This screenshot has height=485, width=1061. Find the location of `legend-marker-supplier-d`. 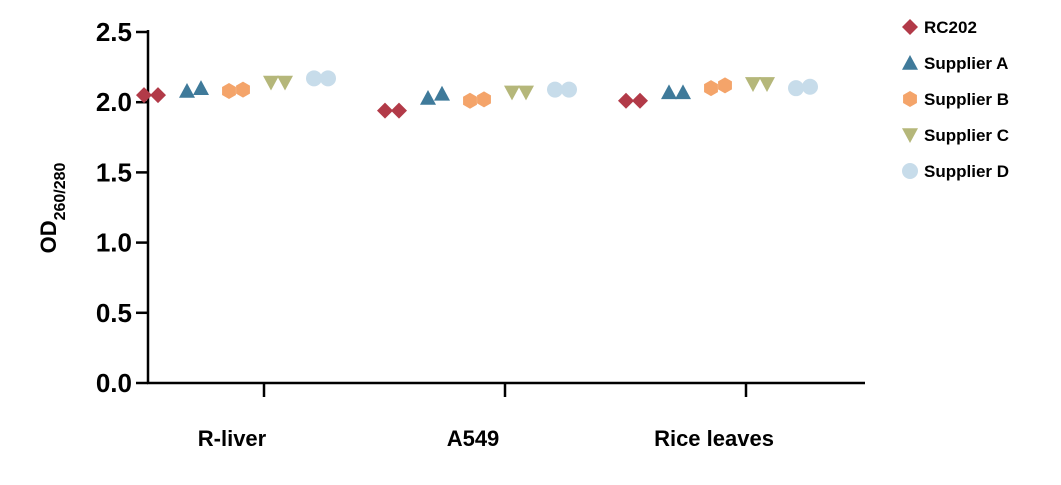

legend-marker-supplier-d is located at coordinates (910, 171).